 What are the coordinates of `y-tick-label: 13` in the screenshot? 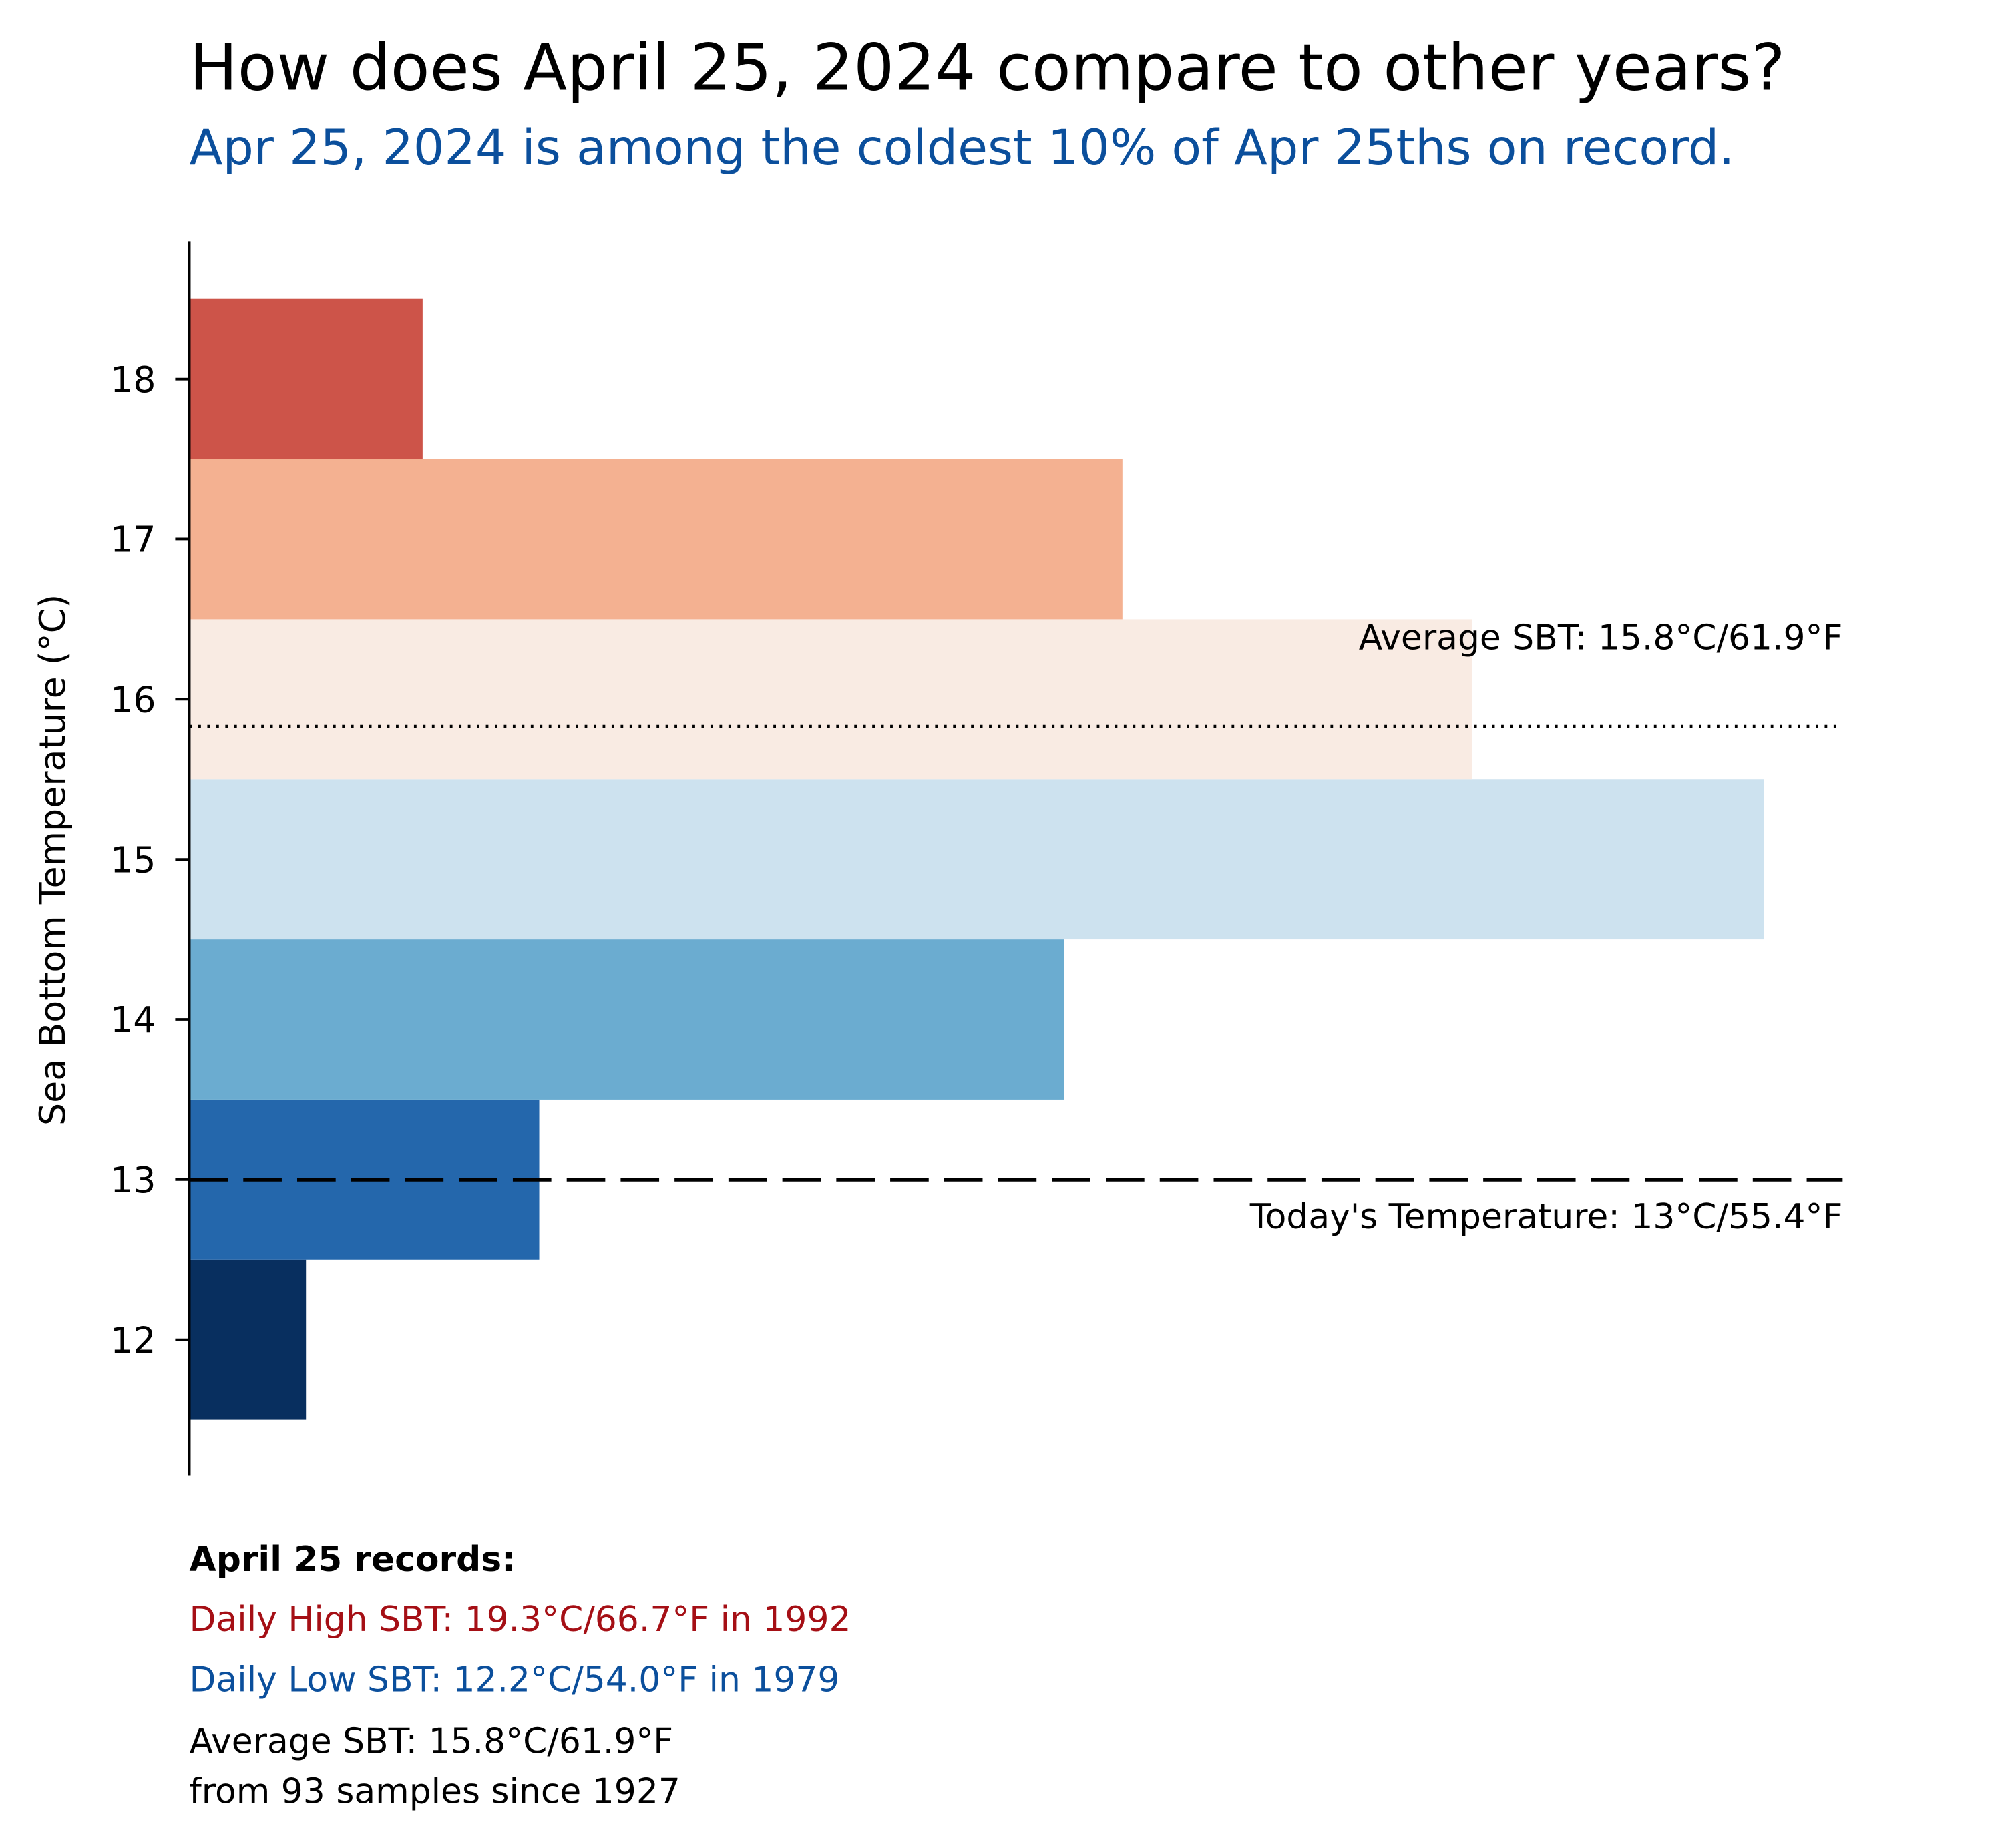 It's located at (133, 1180).